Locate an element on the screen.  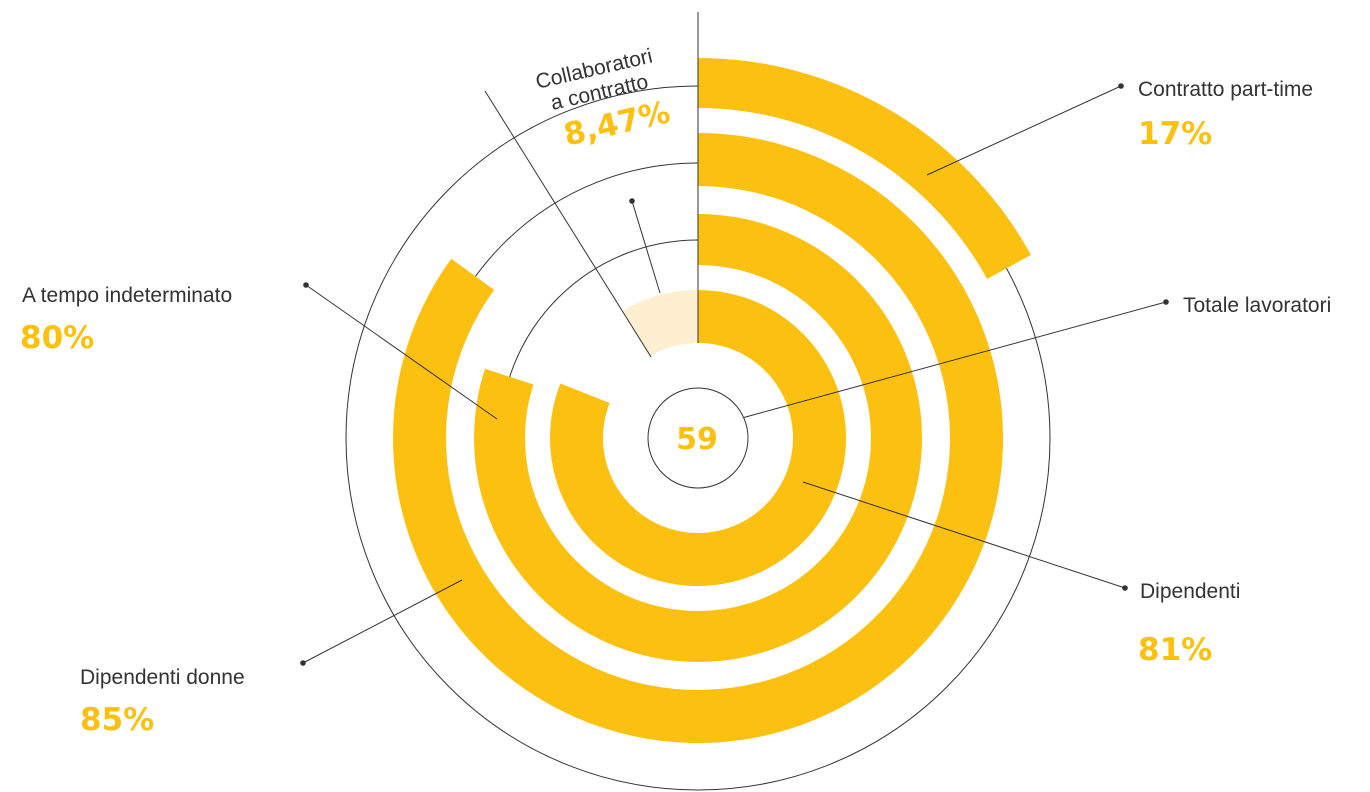
leader-a-tempo-indeterminato is located at coordinates (401, 352).